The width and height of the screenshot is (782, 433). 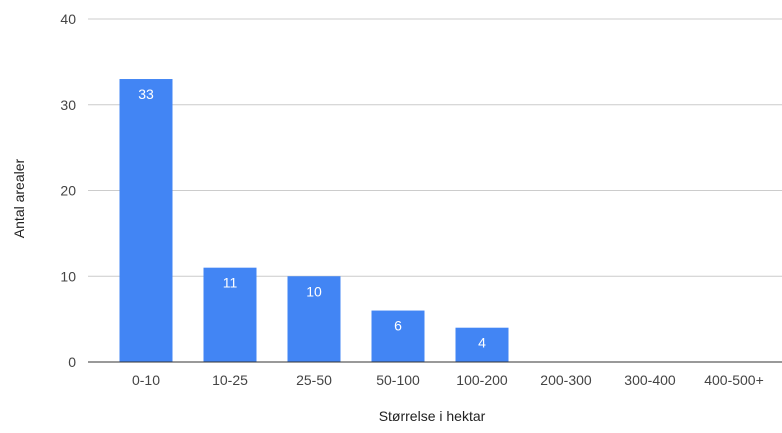 What do you see at coordinates (432, 416) in the screenshot?
I see `x-axis-title: Størrelse i hektar` at bounding box center [432, 416].